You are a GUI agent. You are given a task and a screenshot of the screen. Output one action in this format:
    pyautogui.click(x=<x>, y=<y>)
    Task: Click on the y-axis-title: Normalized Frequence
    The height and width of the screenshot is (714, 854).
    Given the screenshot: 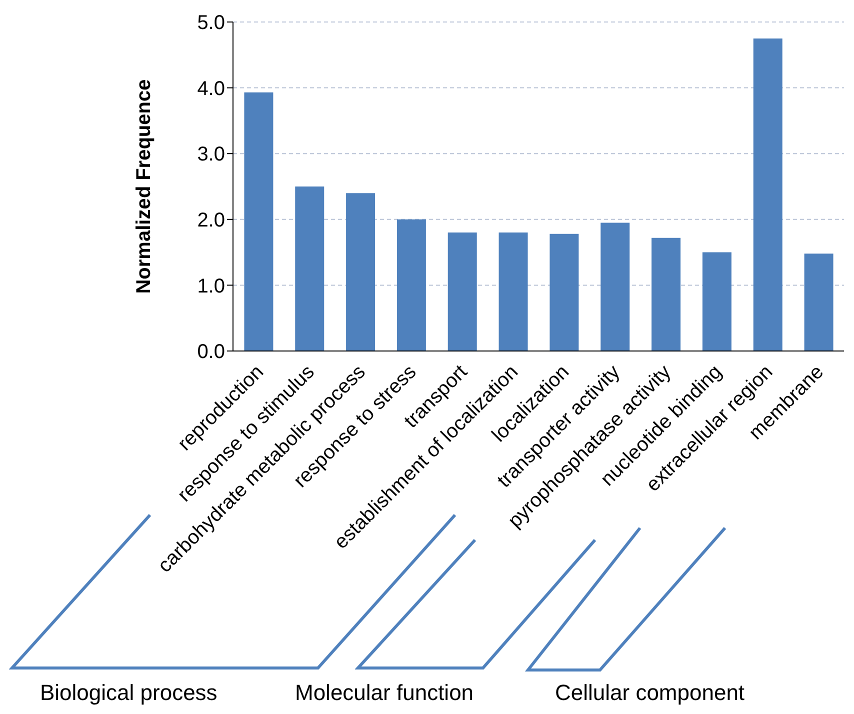 What is the action you would take?
    pyautogui.click(x=144, y=186)
    